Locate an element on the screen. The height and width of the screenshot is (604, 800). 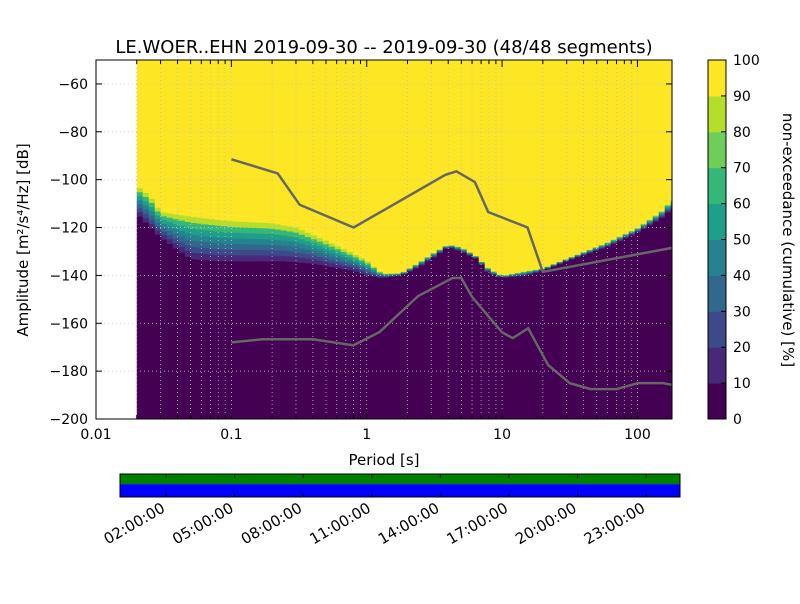
y-tick-label: −100 is located at coordinates (69, 181).